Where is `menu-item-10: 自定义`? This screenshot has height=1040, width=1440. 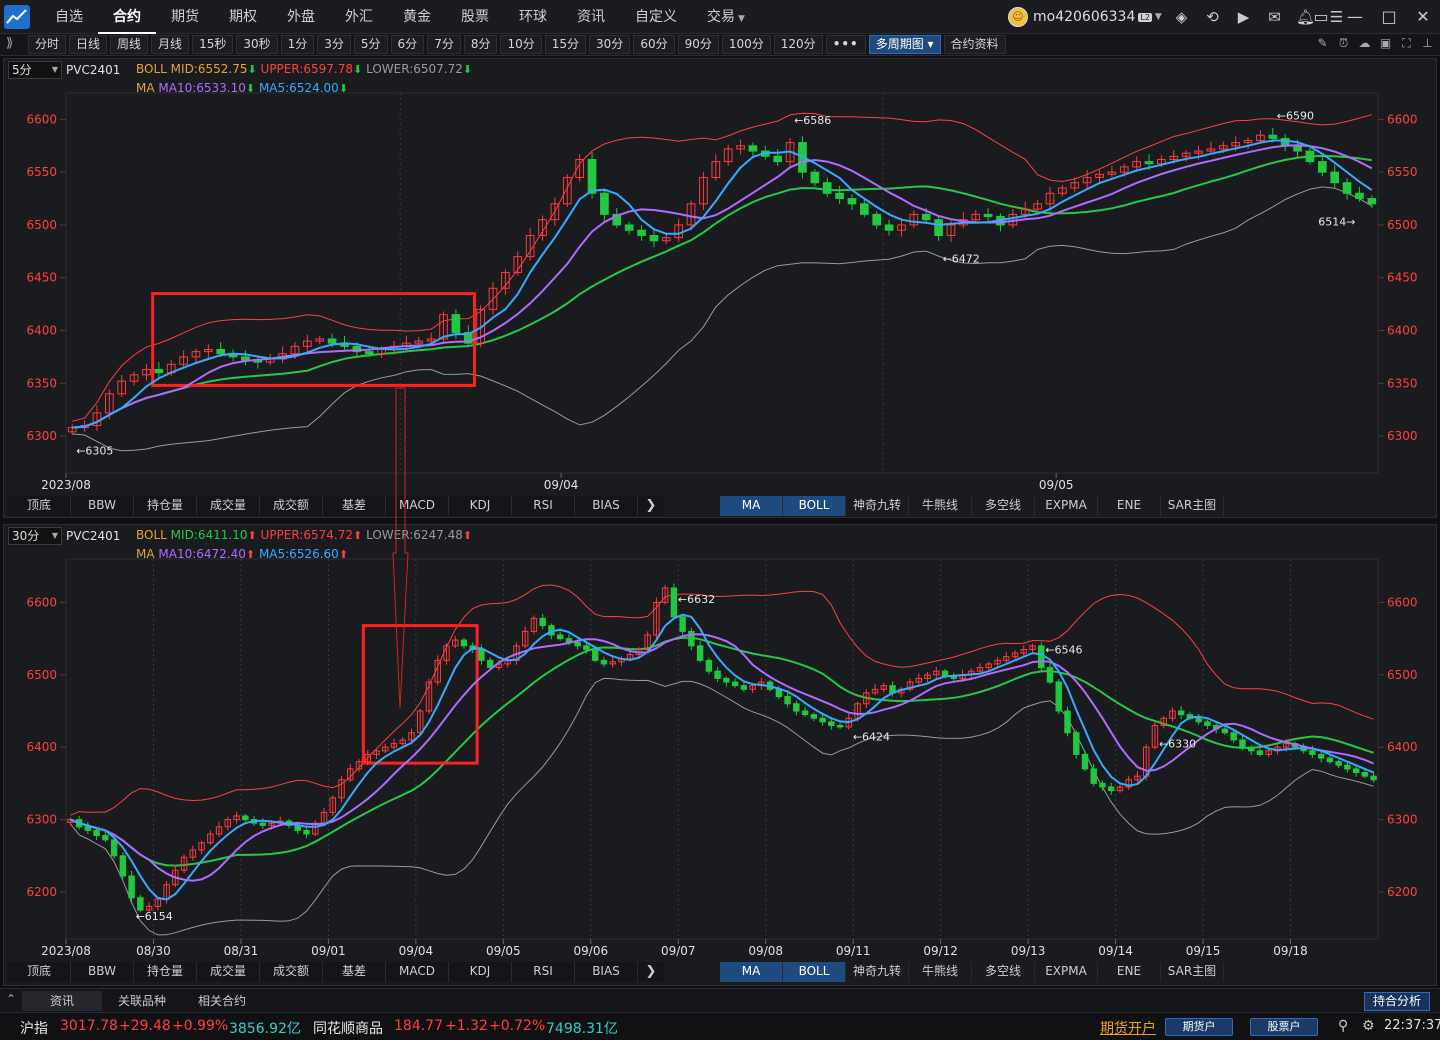 menu-item-10: 自定义 is located at coordinates (656, 17).